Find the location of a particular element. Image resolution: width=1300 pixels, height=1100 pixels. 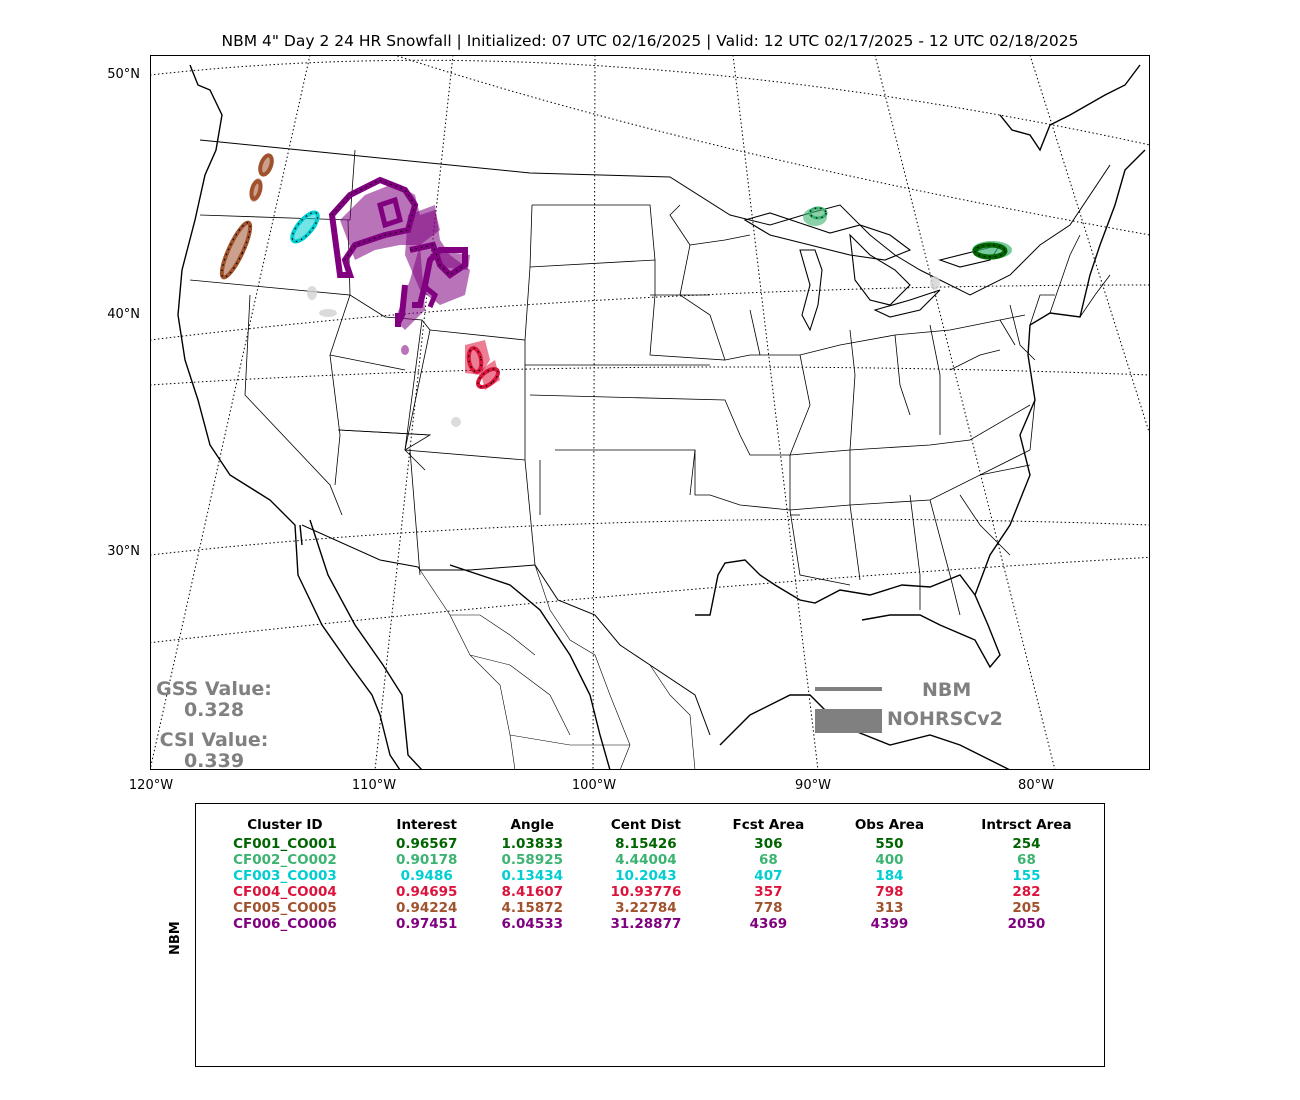

table-cell: 550 is located at coordinates (889, 844).